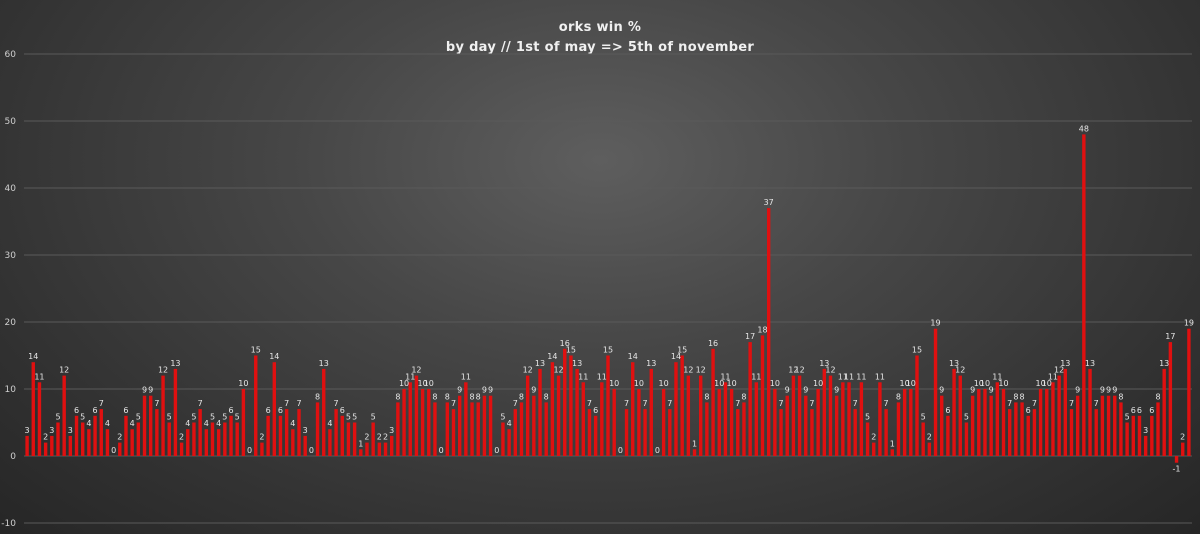  I want to click on data-label: 18, so click(762, 329).